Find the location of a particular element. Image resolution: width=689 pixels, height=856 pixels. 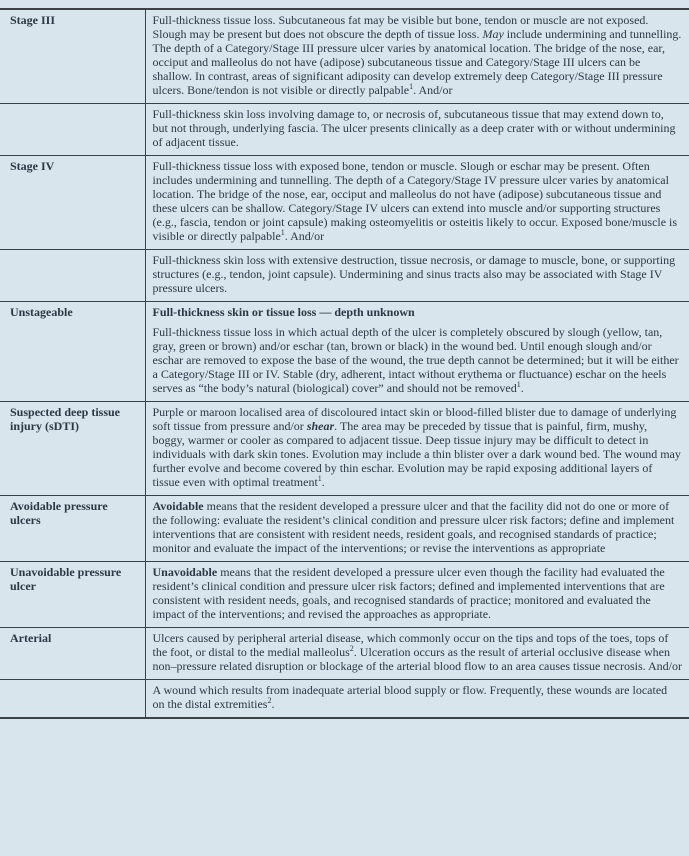

text-run: May is located at coordinates (493, 34).